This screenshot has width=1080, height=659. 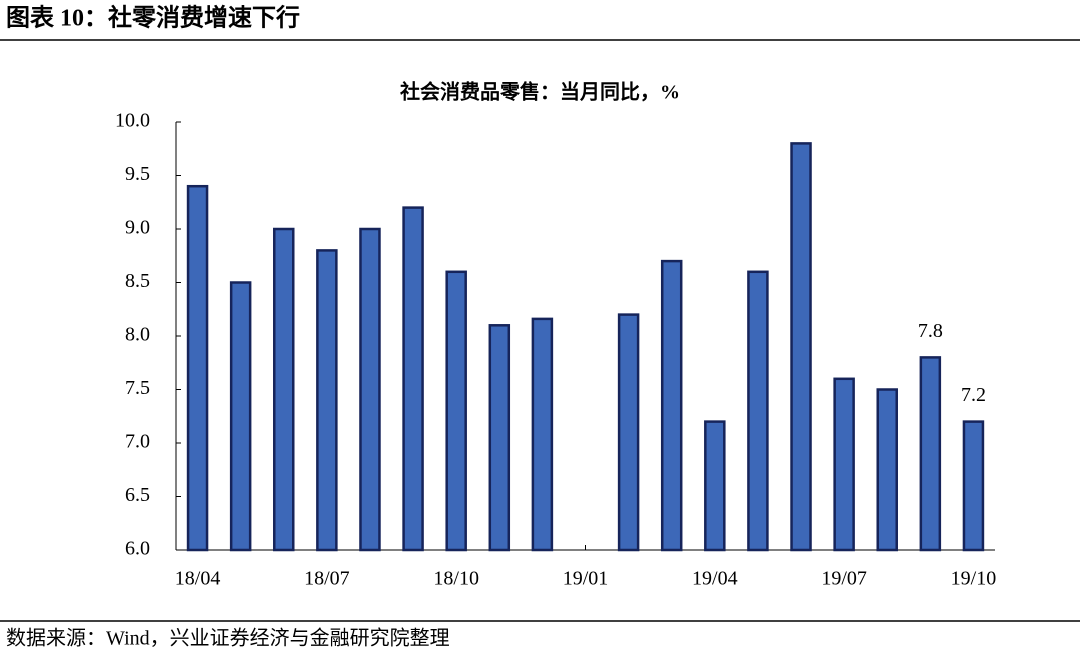 What do you see at coordinates (153, 18) in the screenshot?
I see `page-title: 图表 10：社零消费增速下行` at bounding box center [153, 18].